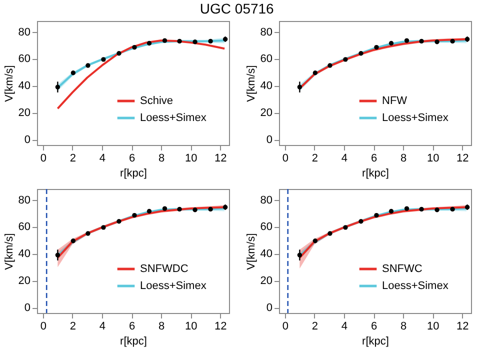  I want to click on legend-label: SNFWC, so click(402, 269).